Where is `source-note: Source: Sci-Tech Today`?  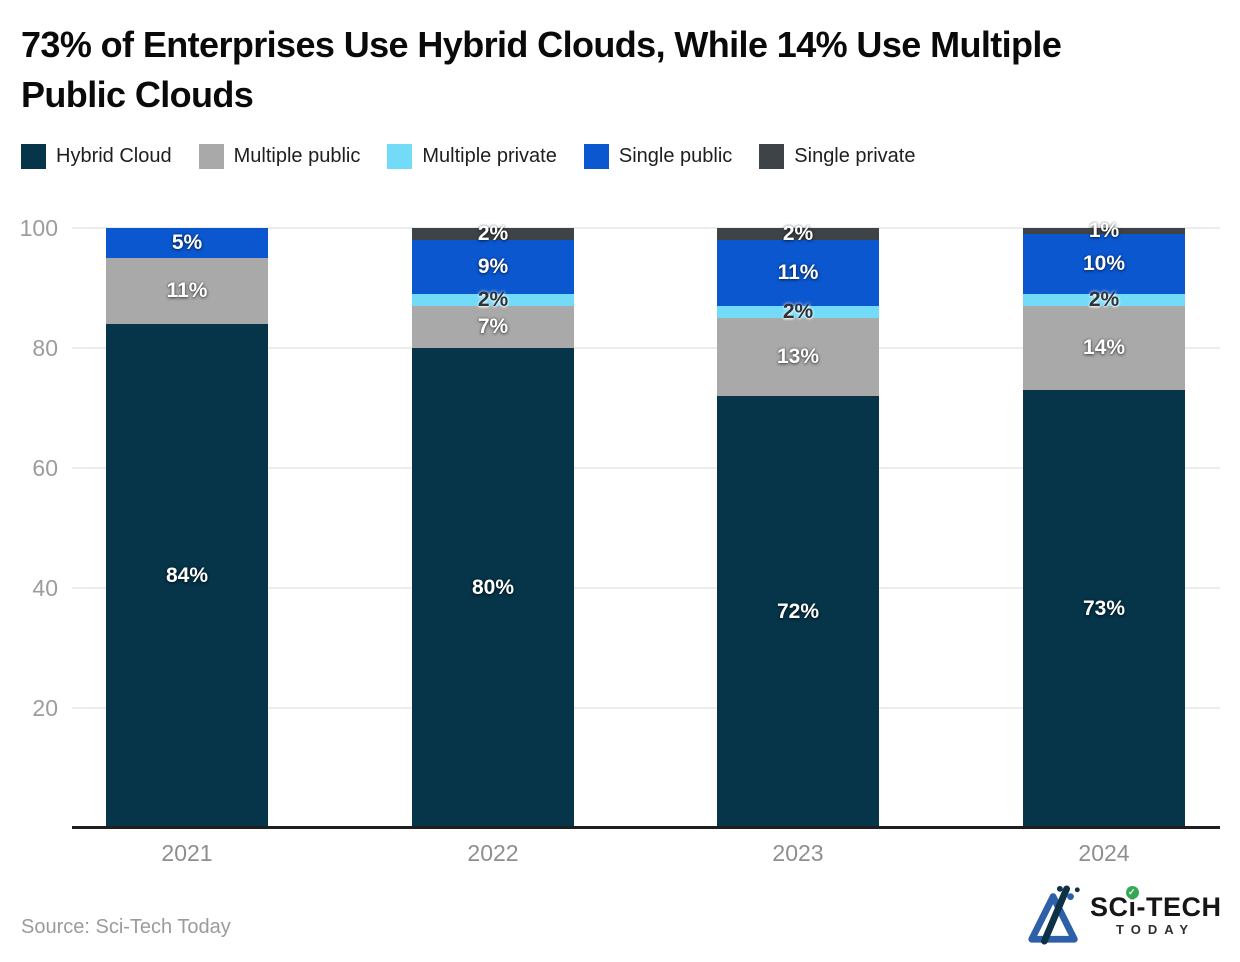 source-note: Source: Sci-Tech Today is located at coordinates (126, 927).